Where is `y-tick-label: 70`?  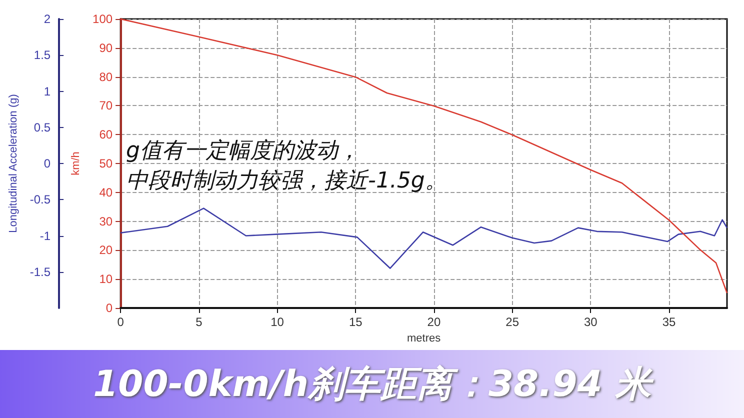
y-tick-label: 70 is located at coordinates (106, 105).